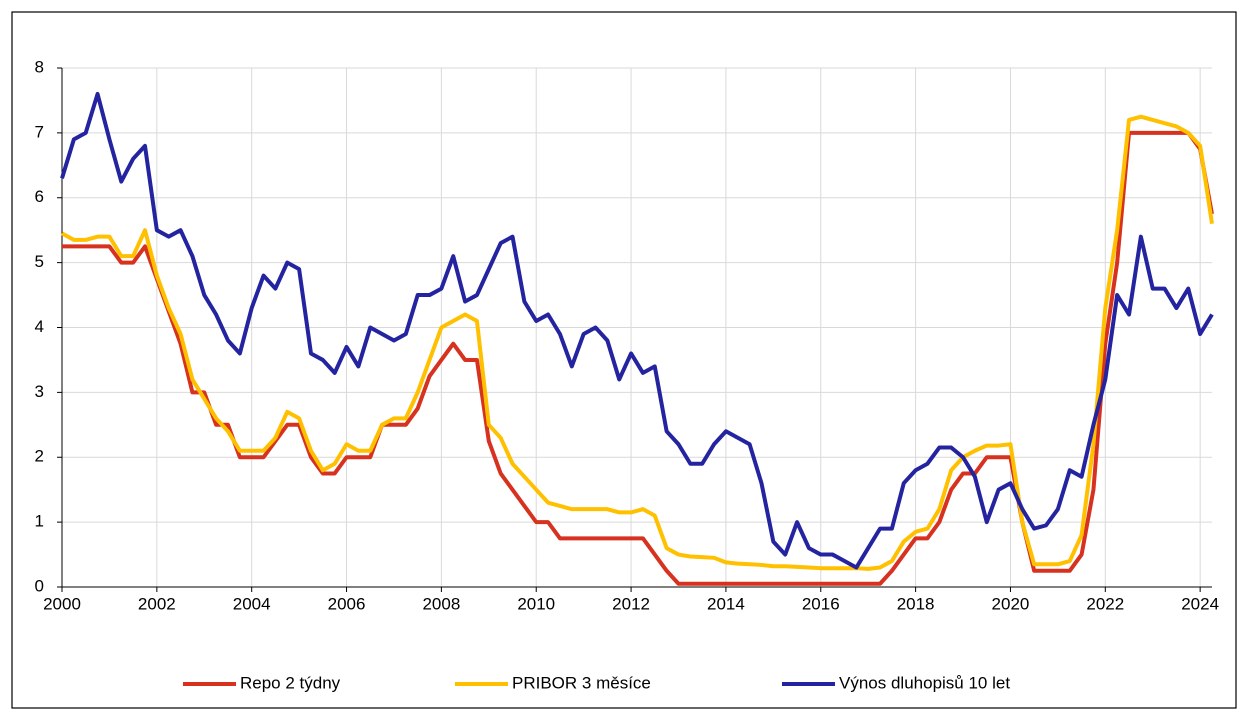 Image resolution: width=1246 pixels, height=727 pixels. What do you see at coordinates (1105, 603) in the screenshot?
I see `x-tick-label: 2022` at bounding box center [1105, 603].